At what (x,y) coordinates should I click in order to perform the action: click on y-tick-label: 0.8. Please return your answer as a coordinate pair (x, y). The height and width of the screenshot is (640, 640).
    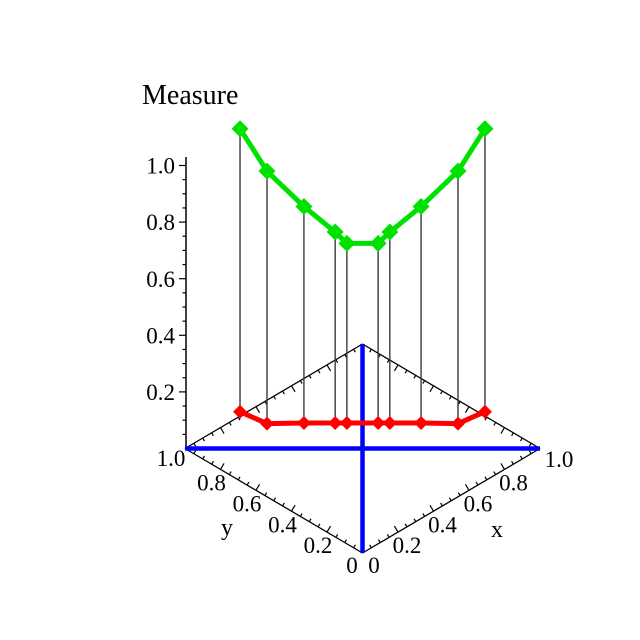
    Looking at the image, I should click on (211, 482).